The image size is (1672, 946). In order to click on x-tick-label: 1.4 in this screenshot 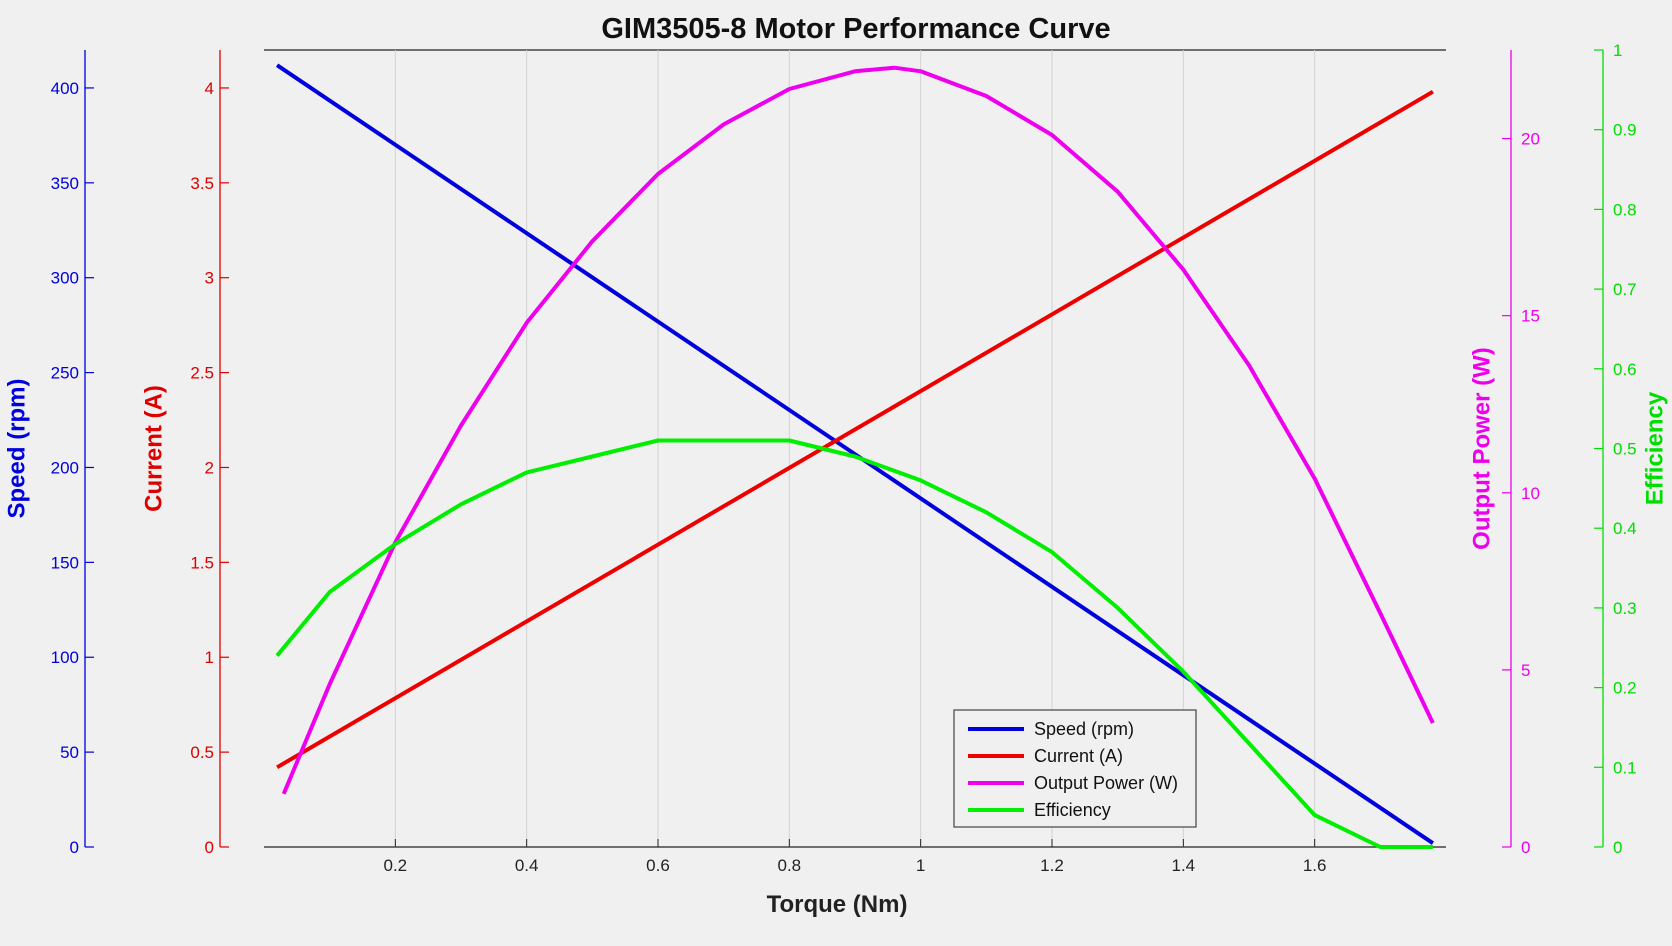, I will do `click(1184, 865)`.